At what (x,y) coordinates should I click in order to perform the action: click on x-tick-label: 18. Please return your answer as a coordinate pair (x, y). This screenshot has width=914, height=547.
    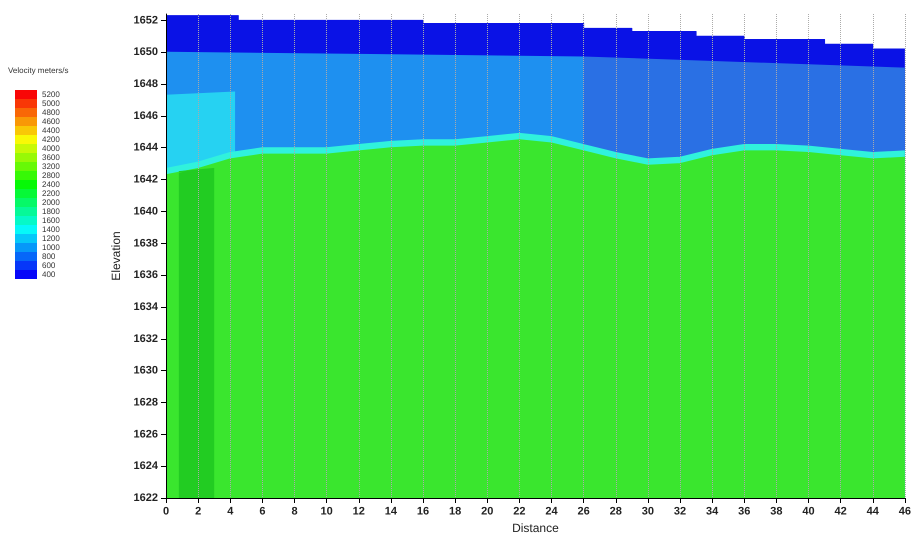
    Looking at the image, I should click on (455, 512).